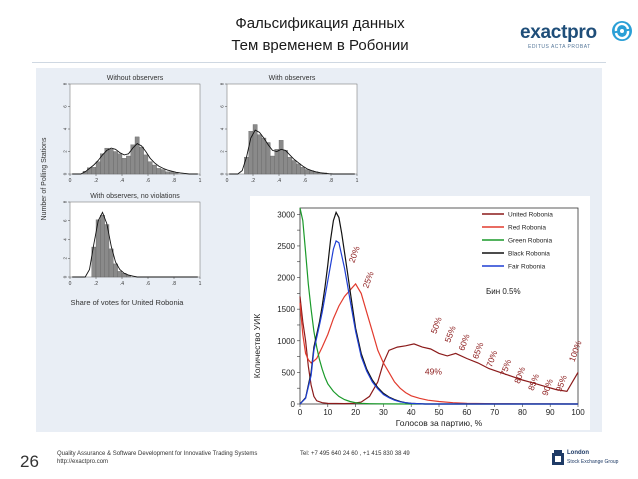  I want to click on panel-title: With observers, so click(292, 78).